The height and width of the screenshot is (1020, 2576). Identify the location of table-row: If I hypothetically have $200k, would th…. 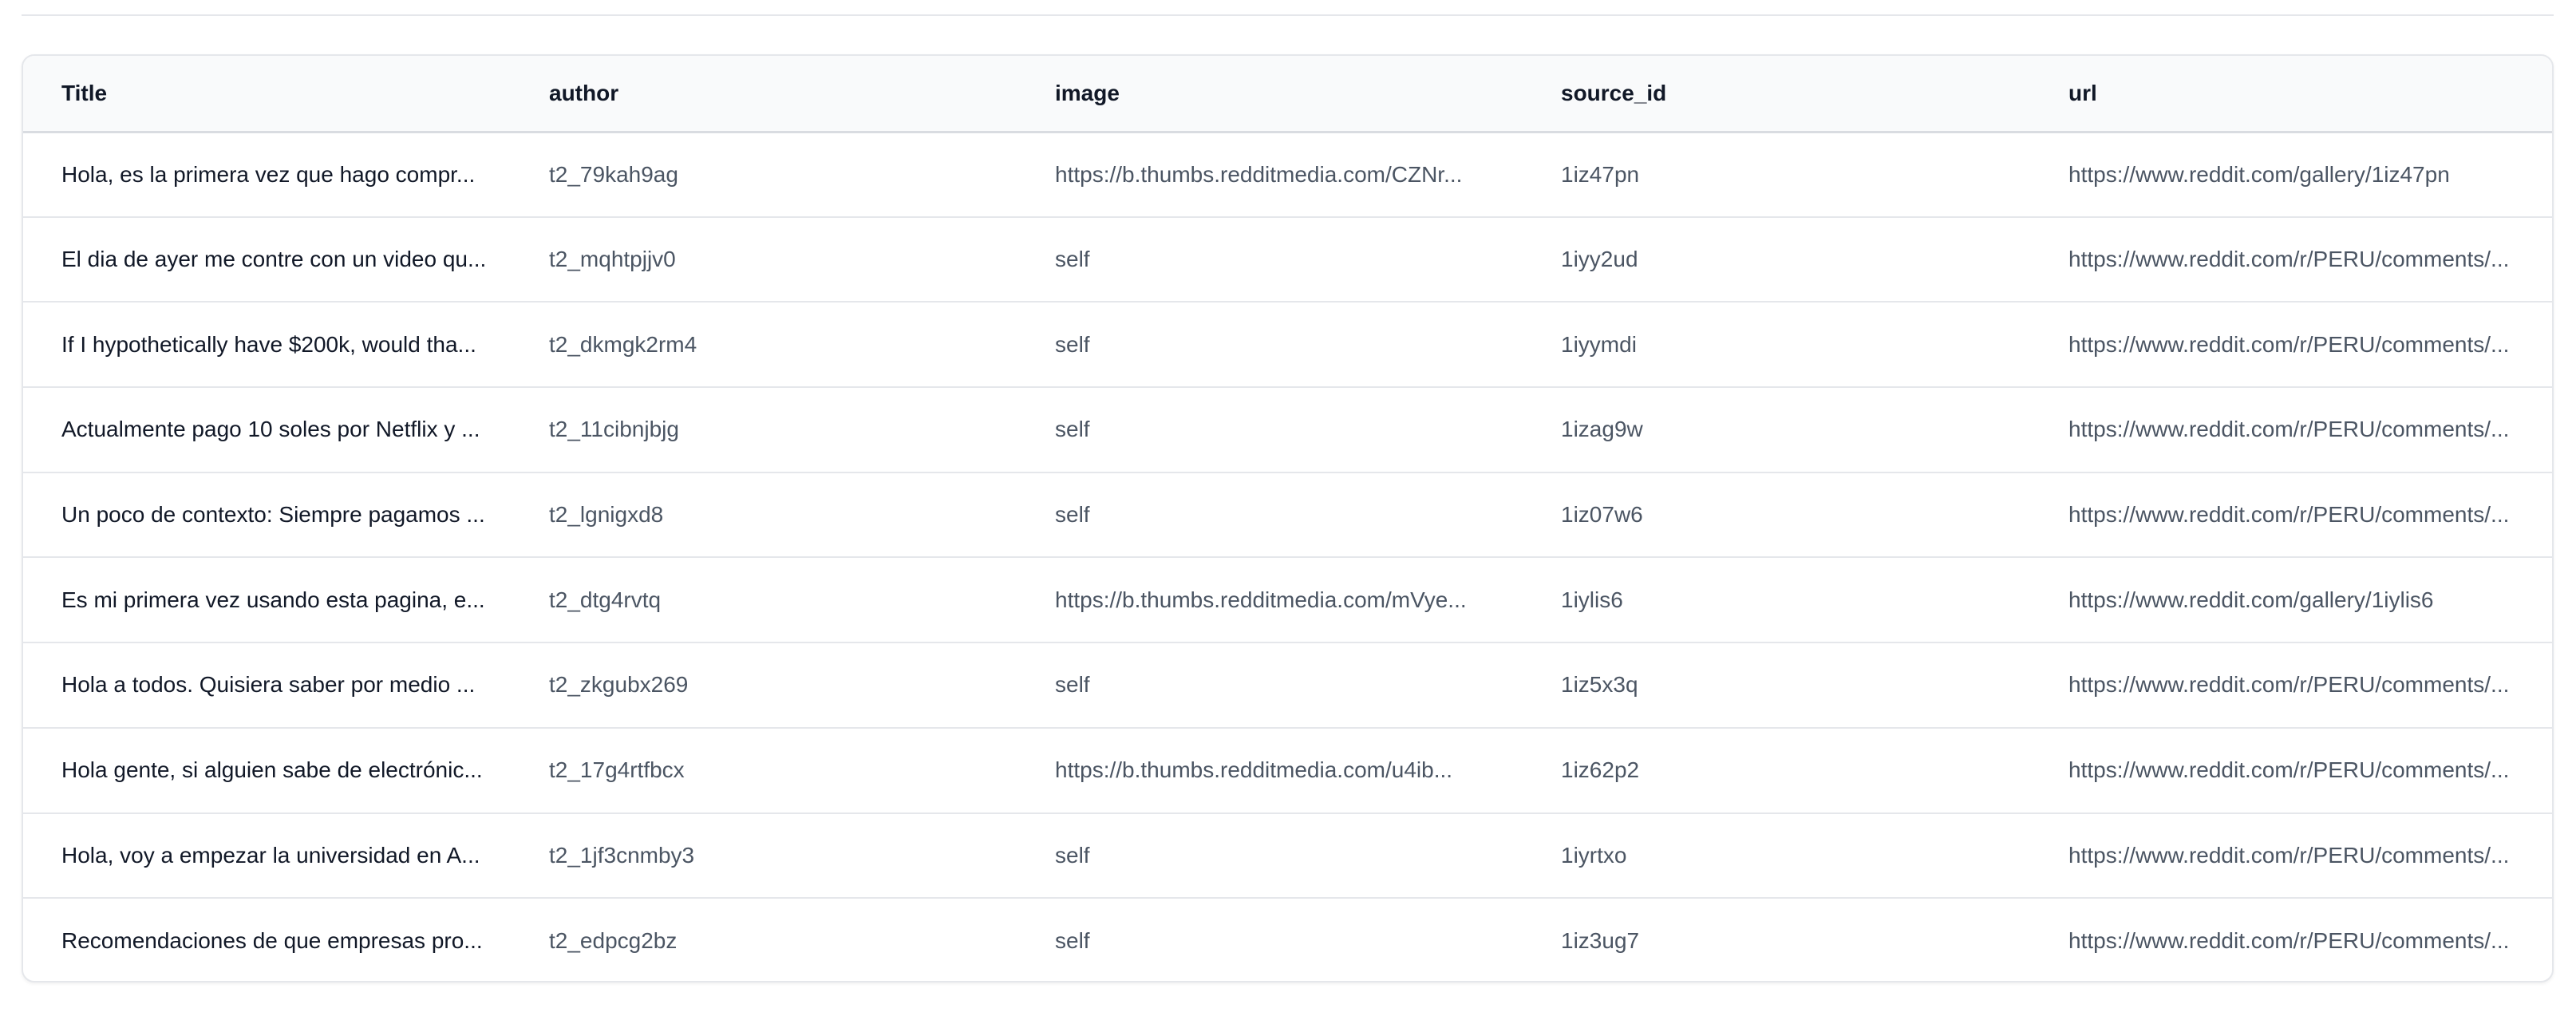
(1287, 345).